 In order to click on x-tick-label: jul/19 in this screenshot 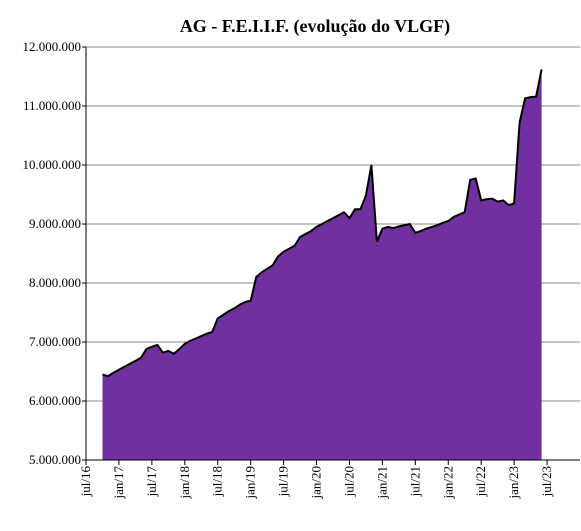, I will do `click(283, 481)`.